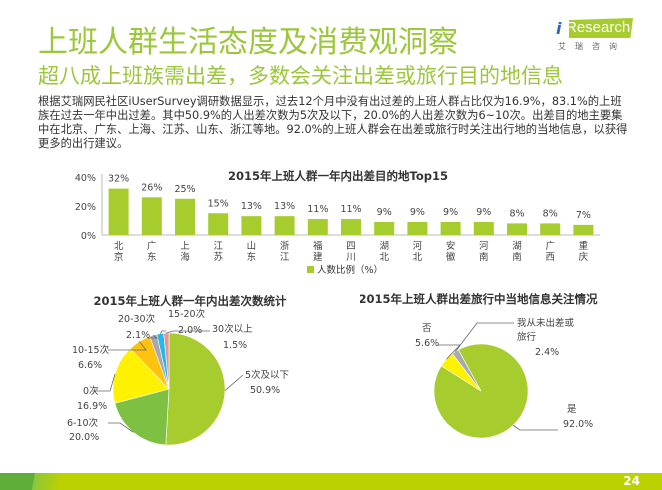 This screenshot has height=490, width=662. What do you see at coordinates (84, 437) in the screenshot?
I see `slice-value-label: 20.0%` at bounding box center [84, 437].